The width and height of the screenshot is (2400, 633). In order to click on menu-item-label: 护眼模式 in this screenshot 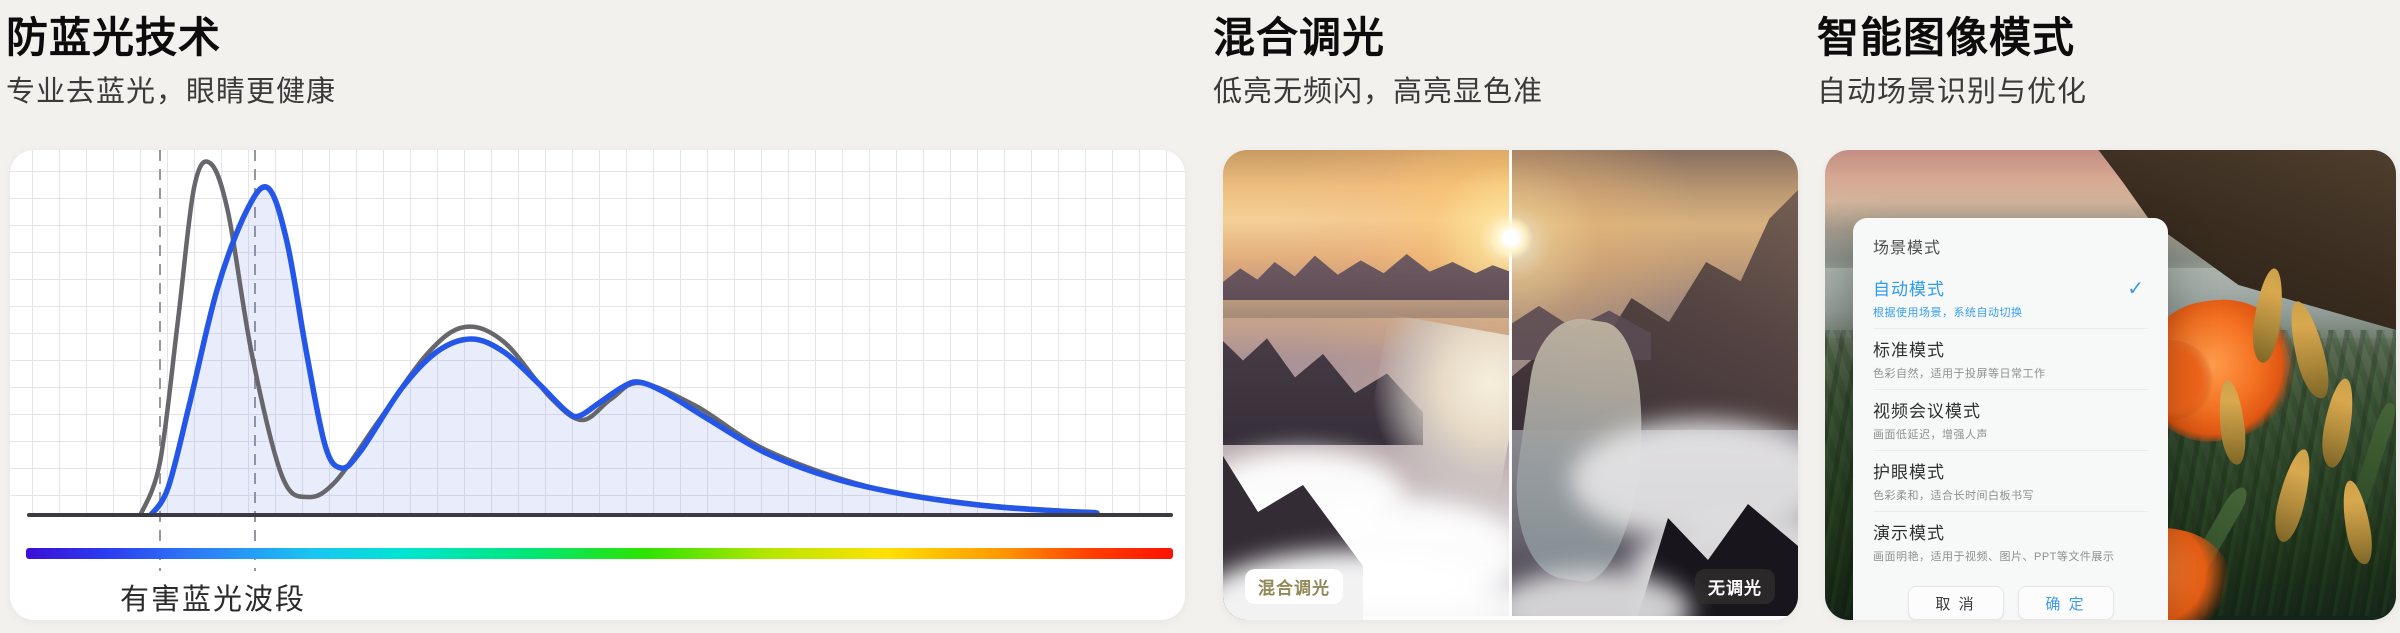, I will do `click(1909, 472)`.